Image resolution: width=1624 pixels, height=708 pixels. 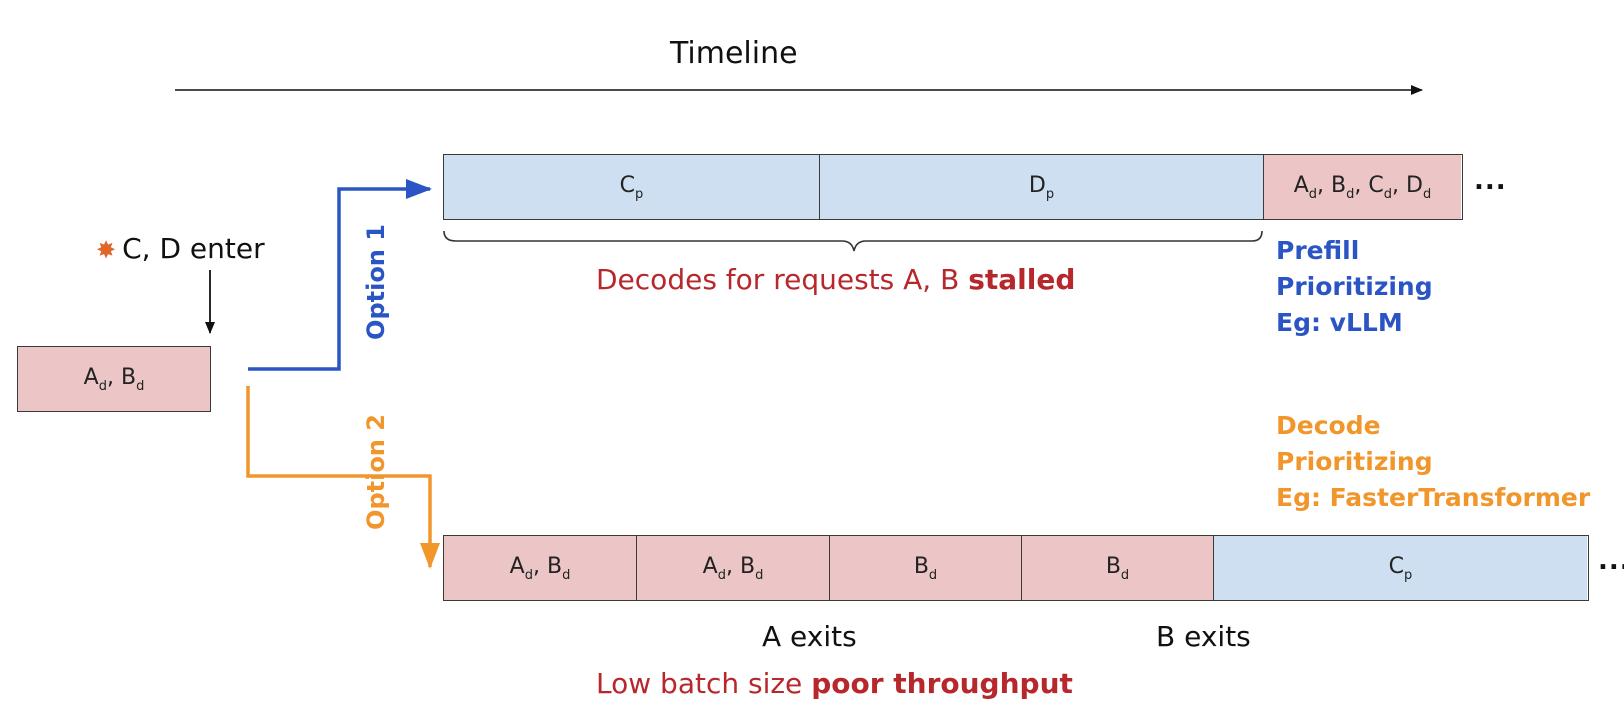 What do you see at coordinates (1022, 279) in the screenshot?
I see `stall-note-bold: stalled` at bounding box center [1022, 279].